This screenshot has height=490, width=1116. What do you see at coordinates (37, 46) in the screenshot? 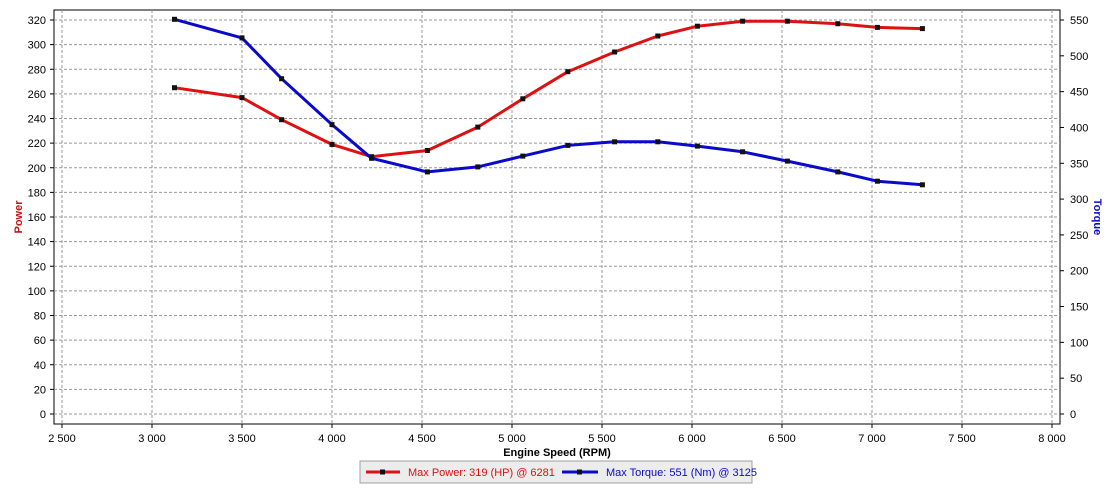
I see `left-tick-label: 300` at bounding box center [37, 46].